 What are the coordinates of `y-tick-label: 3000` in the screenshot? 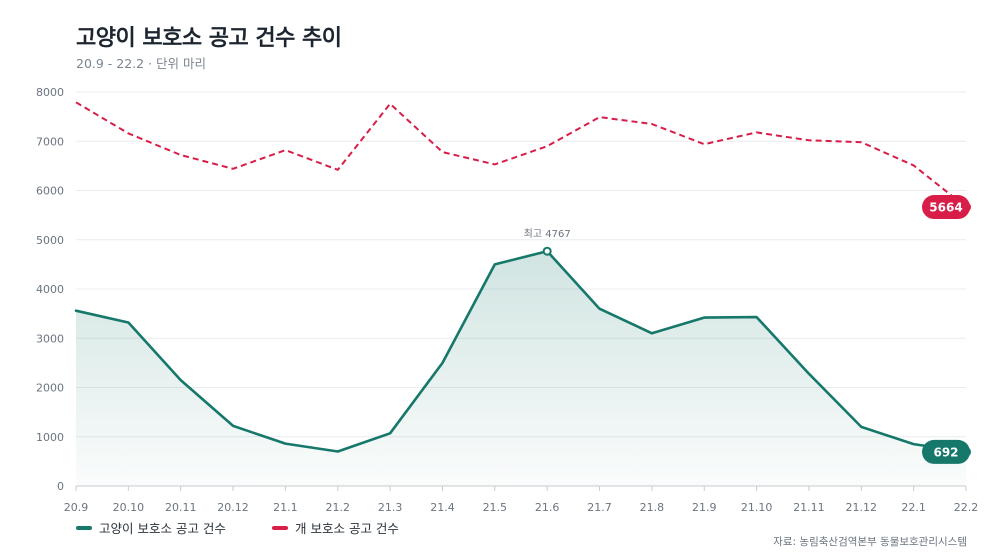 It's located at (50, 338).